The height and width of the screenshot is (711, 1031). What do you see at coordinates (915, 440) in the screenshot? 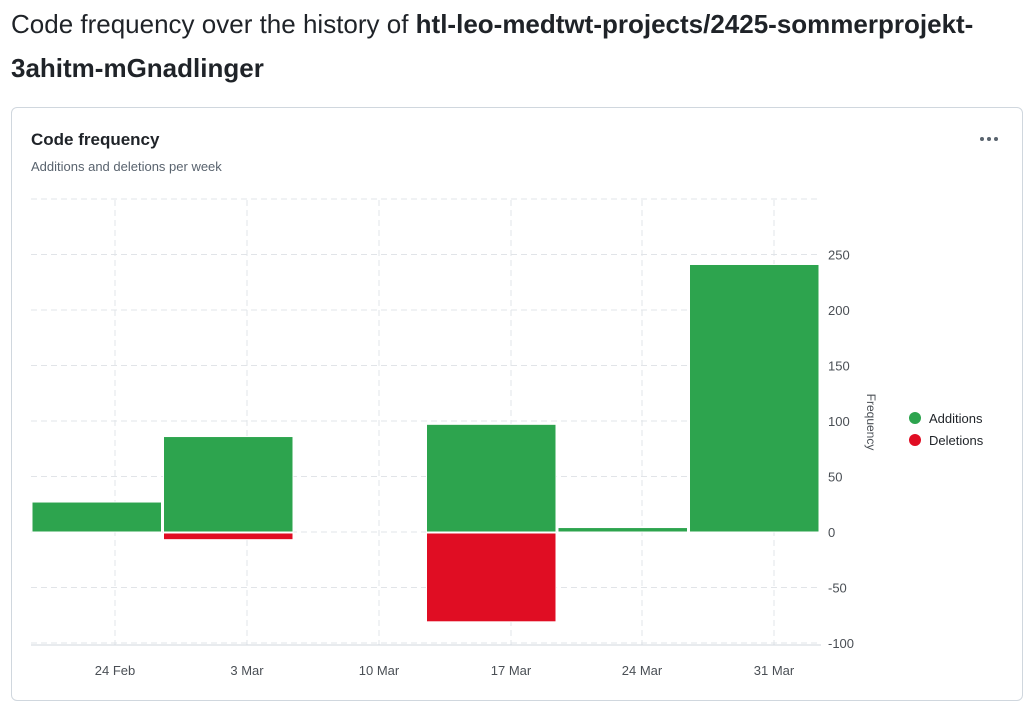
I see `legend-deletions-dot` at bounding box center [915, 440].